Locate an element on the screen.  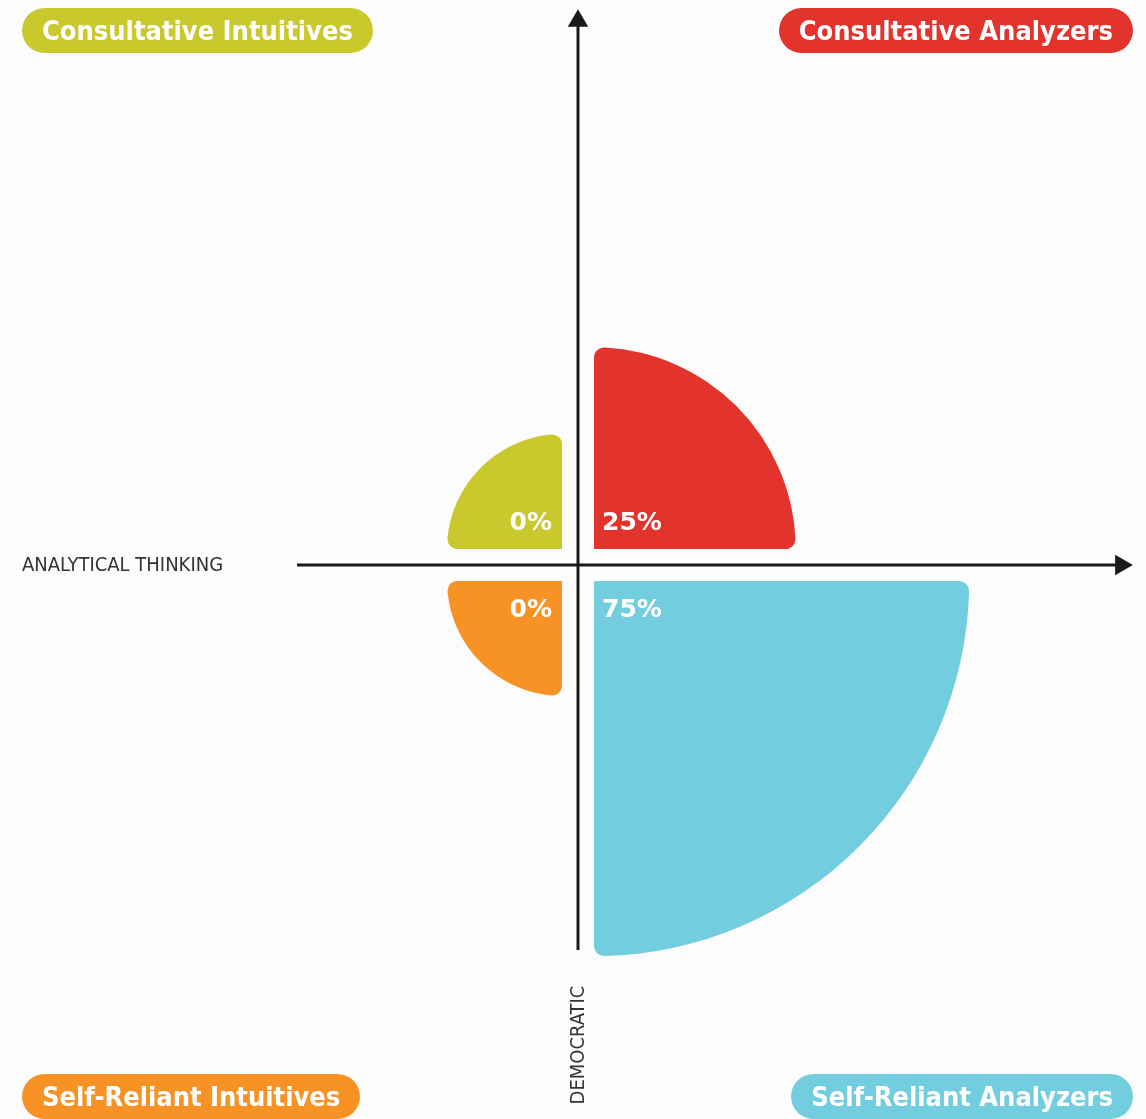
text: ANALYTICAL THINKING is located at coordinates (123, 564).